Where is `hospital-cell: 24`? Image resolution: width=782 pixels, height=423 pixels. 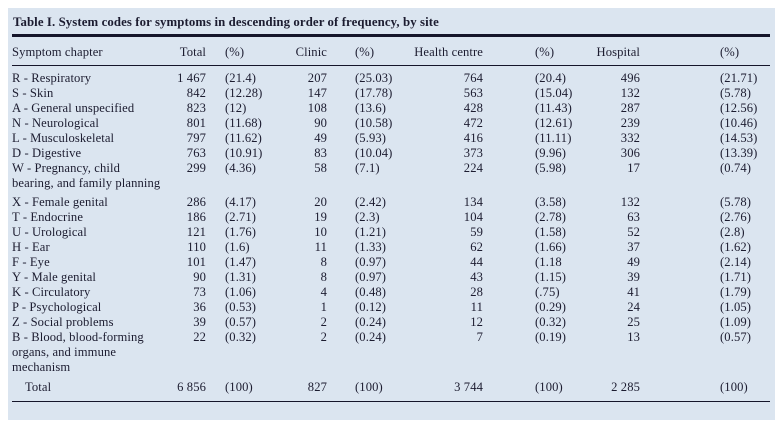 hospital-cell: 24 is located at coordinates (633, 307).